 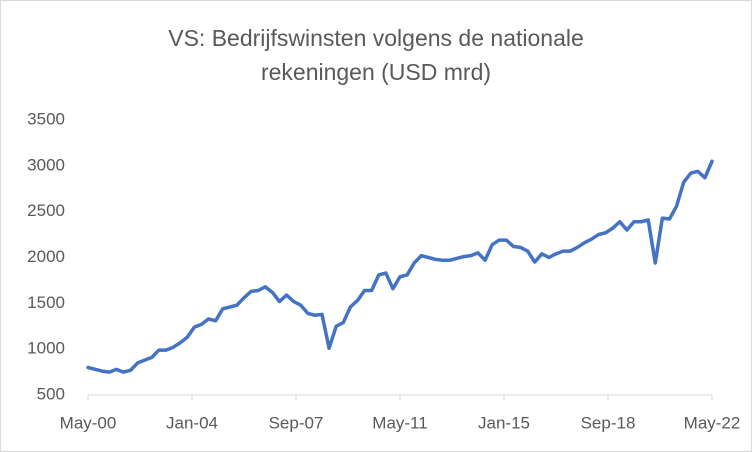 What do you see at coordinates (88, 422) in the screenshot?
I see `x-tick-label: May-00` at bounding box center [88, 422].